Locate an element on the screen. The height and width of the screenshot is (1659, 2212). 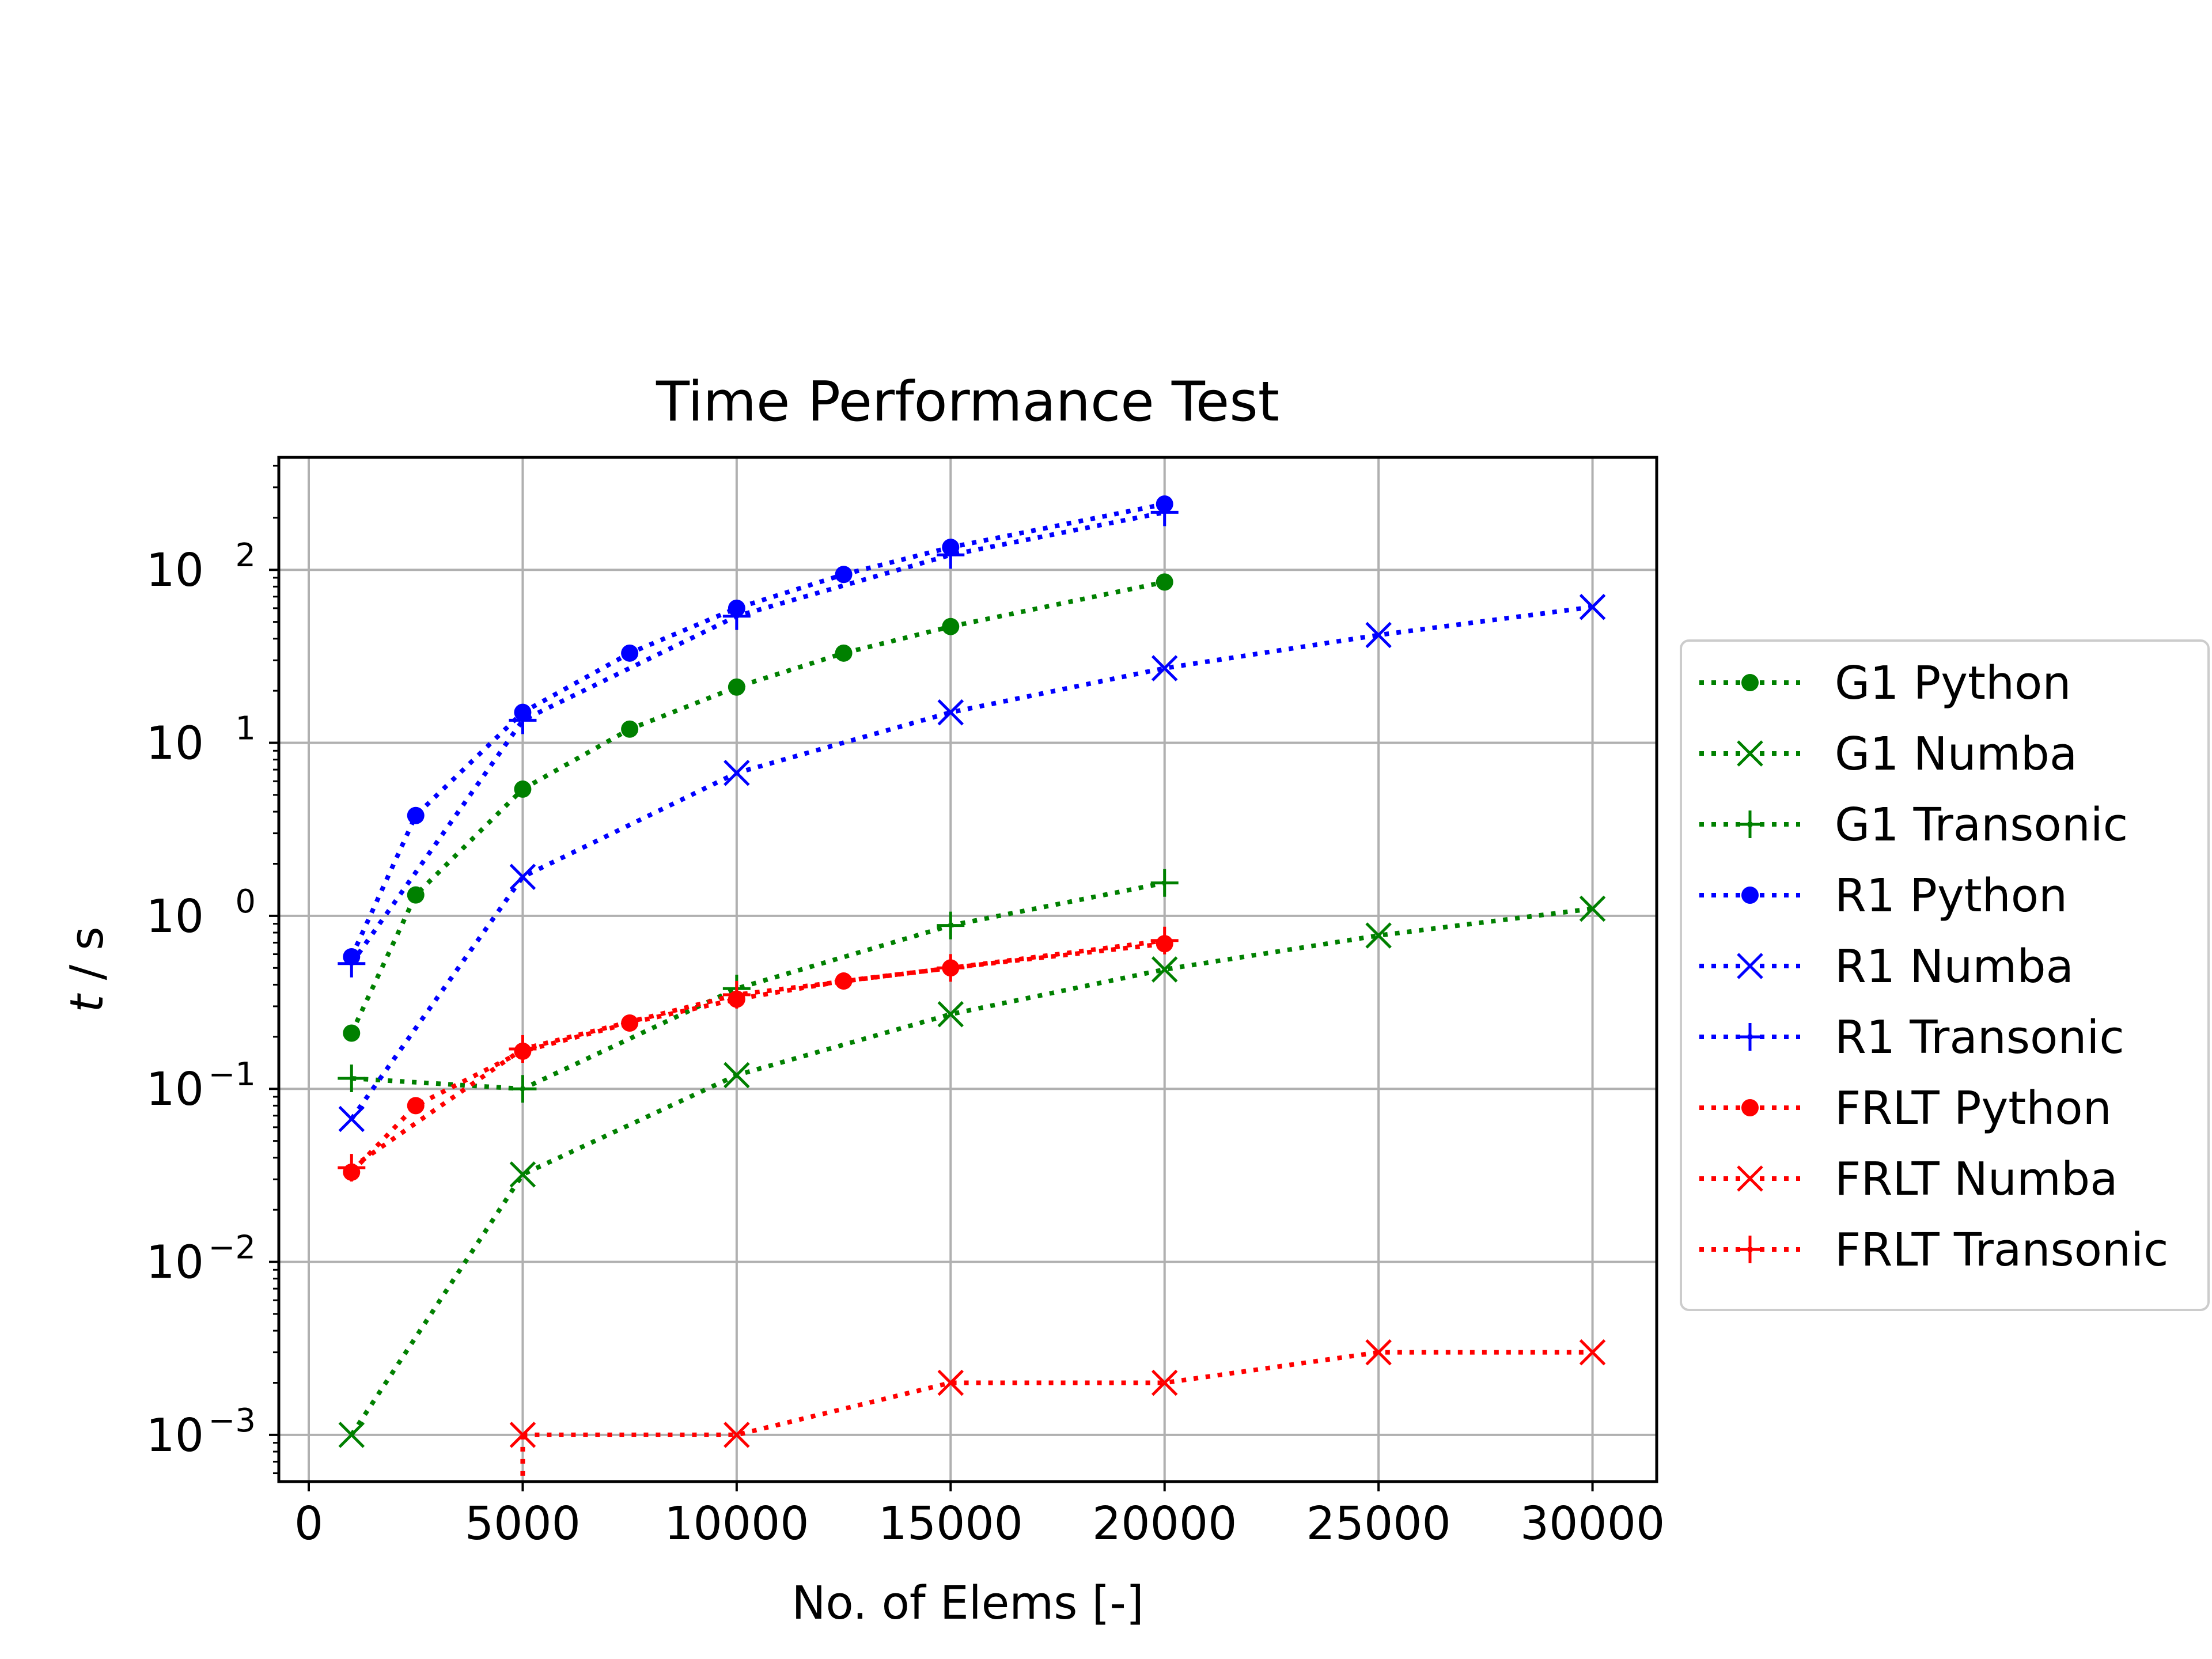
legend-label: R1 Transonic is located at coordinates (1979, 1037).